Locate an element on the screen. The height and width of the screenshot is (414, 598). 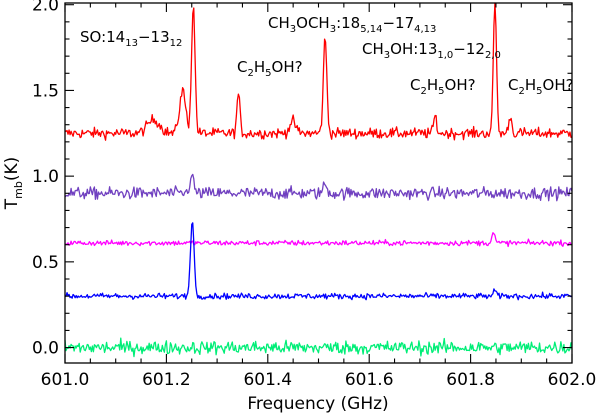
y-axis-title-main: T is located at coordinates (12, 204).